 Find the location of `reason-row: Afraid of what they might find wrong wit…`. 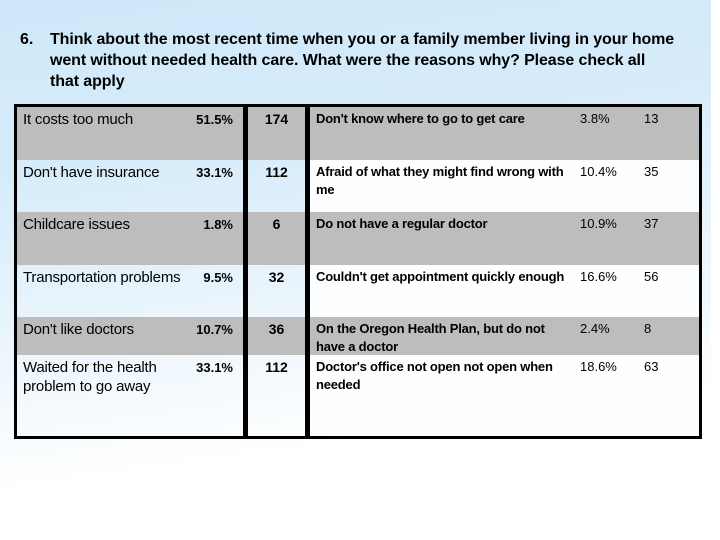

reason-row: Afraid of what they might find wrong wit… is located at coordinates (504, 186).